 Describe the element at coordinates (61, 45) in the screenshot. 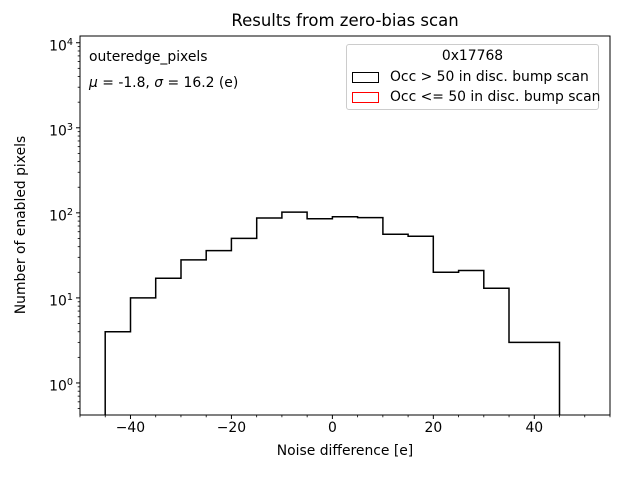

I see `y-tick-label: 10⁴` at that location.